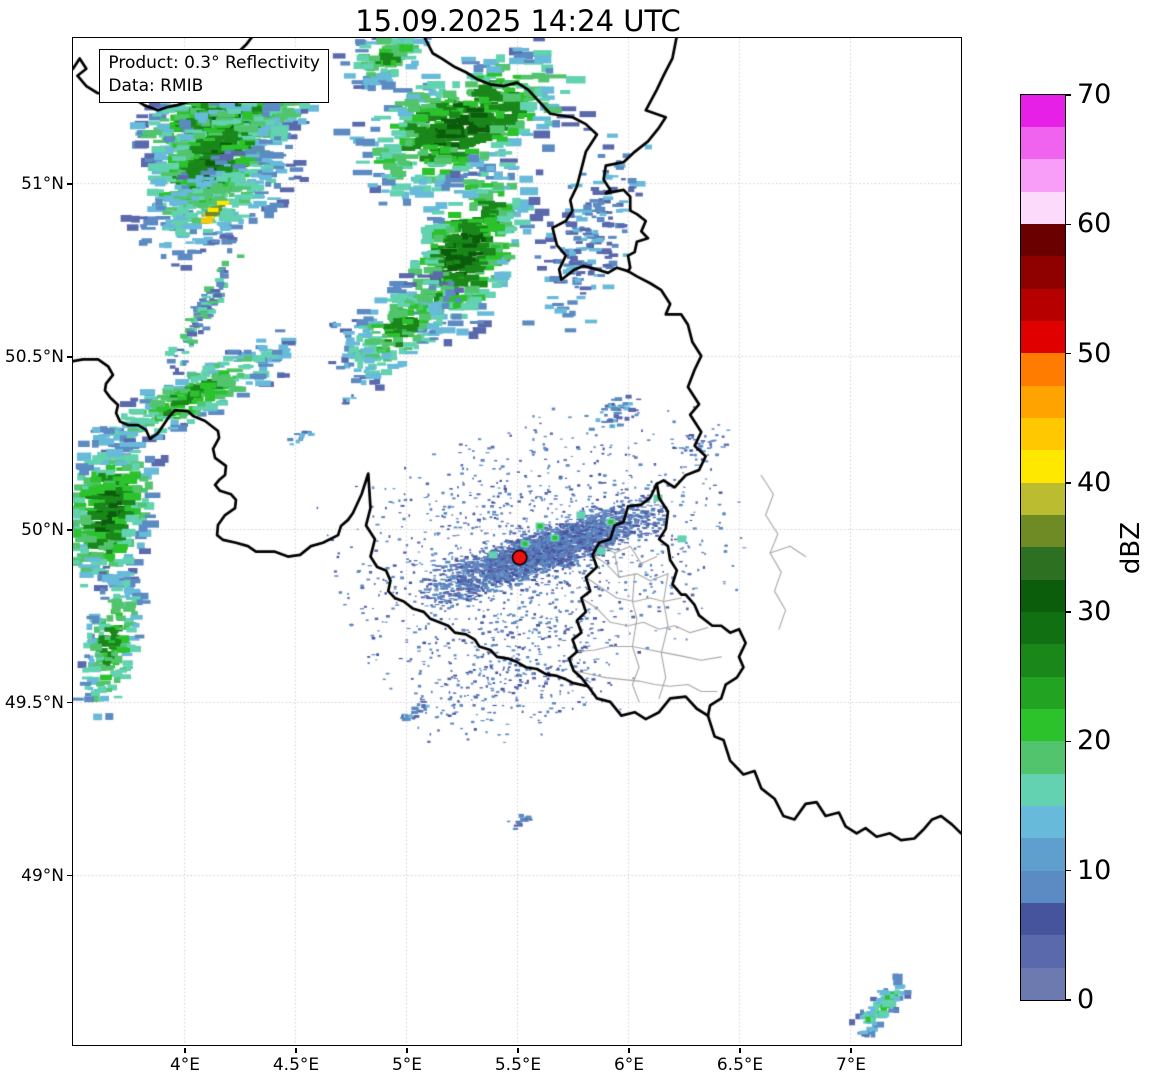 The width and height of the screenshot is (1157, 1081). Describe the element at coordinates (1094, 741) in the screenshot. I see `colorbar-tick-label: 20` at that location.